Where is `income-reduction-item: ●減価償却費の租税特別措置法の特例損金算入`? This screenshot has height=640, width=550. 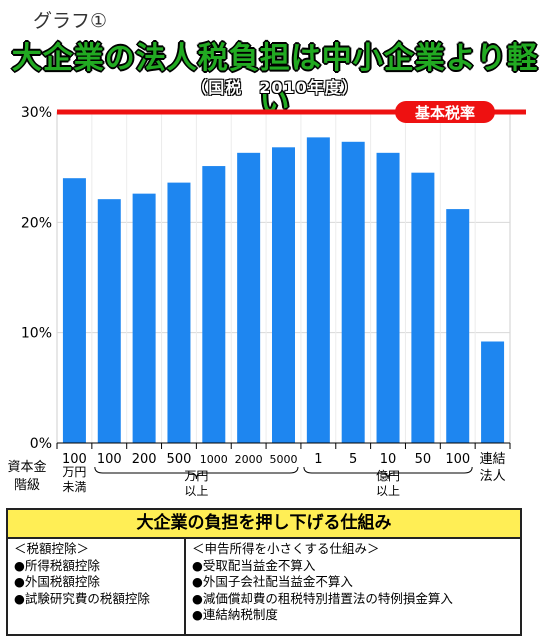
income-reduction-item: ●減価償却費の租税特別措置法の特例損金算入 is located at coordinates (322, 598).